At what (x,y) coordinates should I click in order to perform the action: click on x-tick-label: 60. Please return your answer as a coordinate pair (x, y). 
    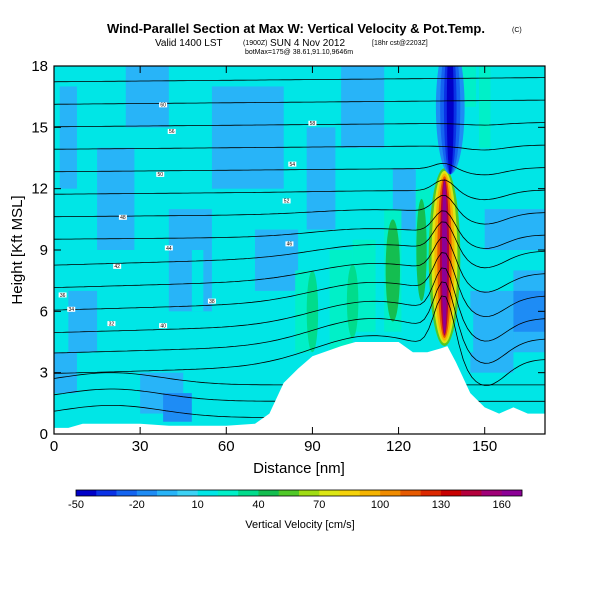
    Looking at the image, I should click on (226, 446).